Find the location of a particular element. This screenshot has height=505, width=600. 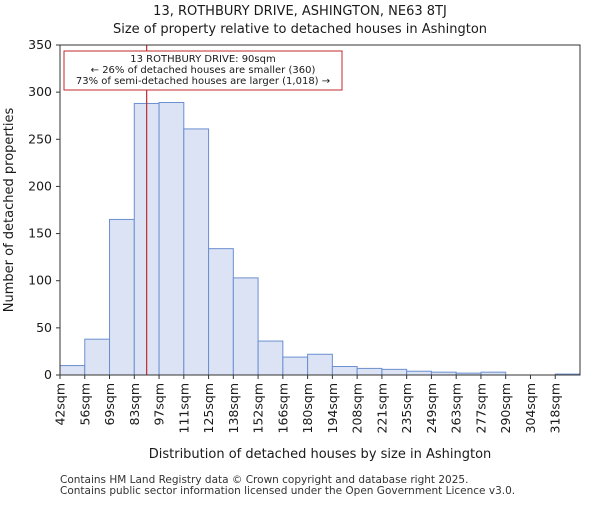

bar-138sqm is located at coordinates (245, 326).